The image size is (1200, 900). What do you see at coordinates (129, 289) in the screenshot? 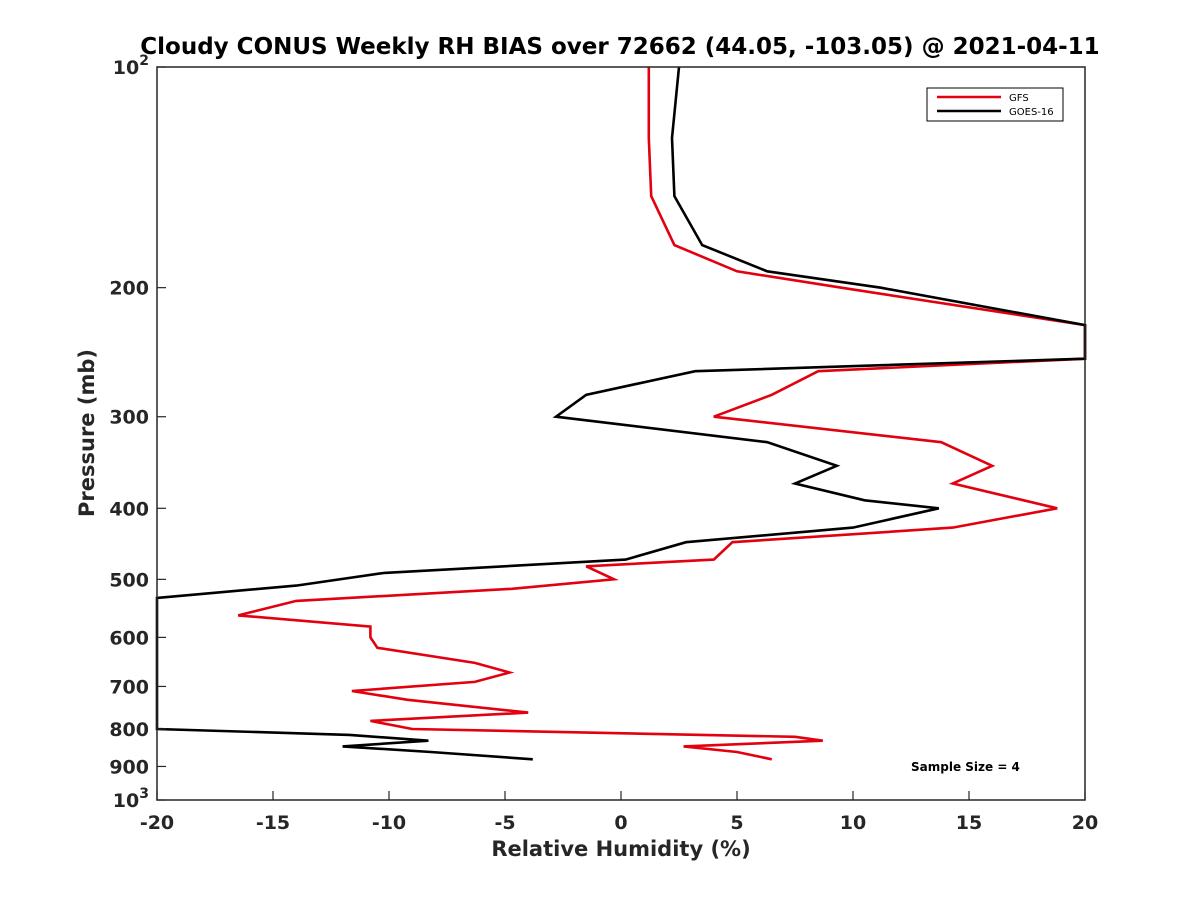
I see `y-tick-label: 200` at bounding box center [129, 289].